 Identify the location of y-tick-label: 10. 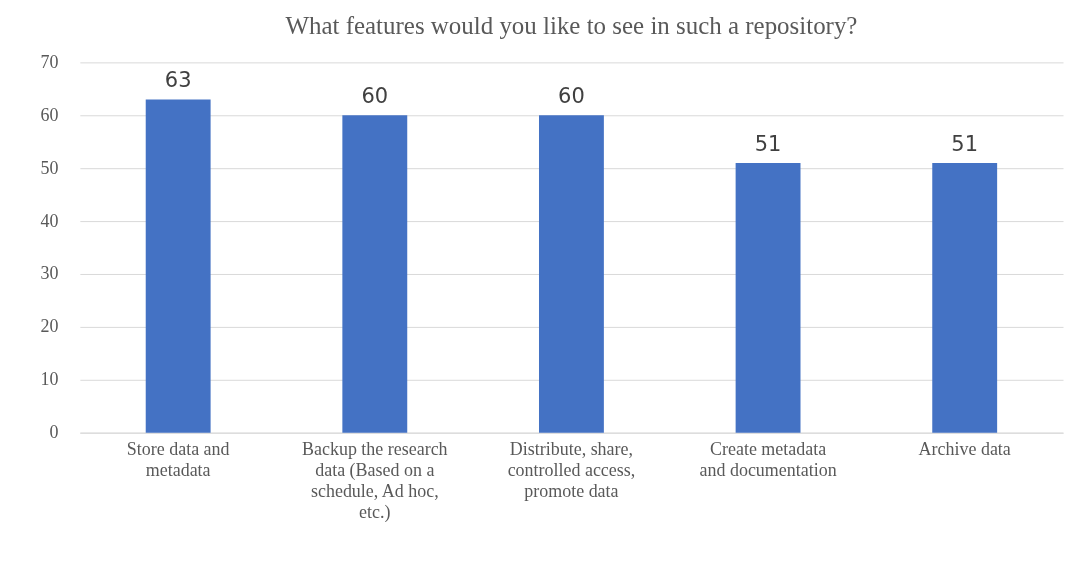
(49, 379).